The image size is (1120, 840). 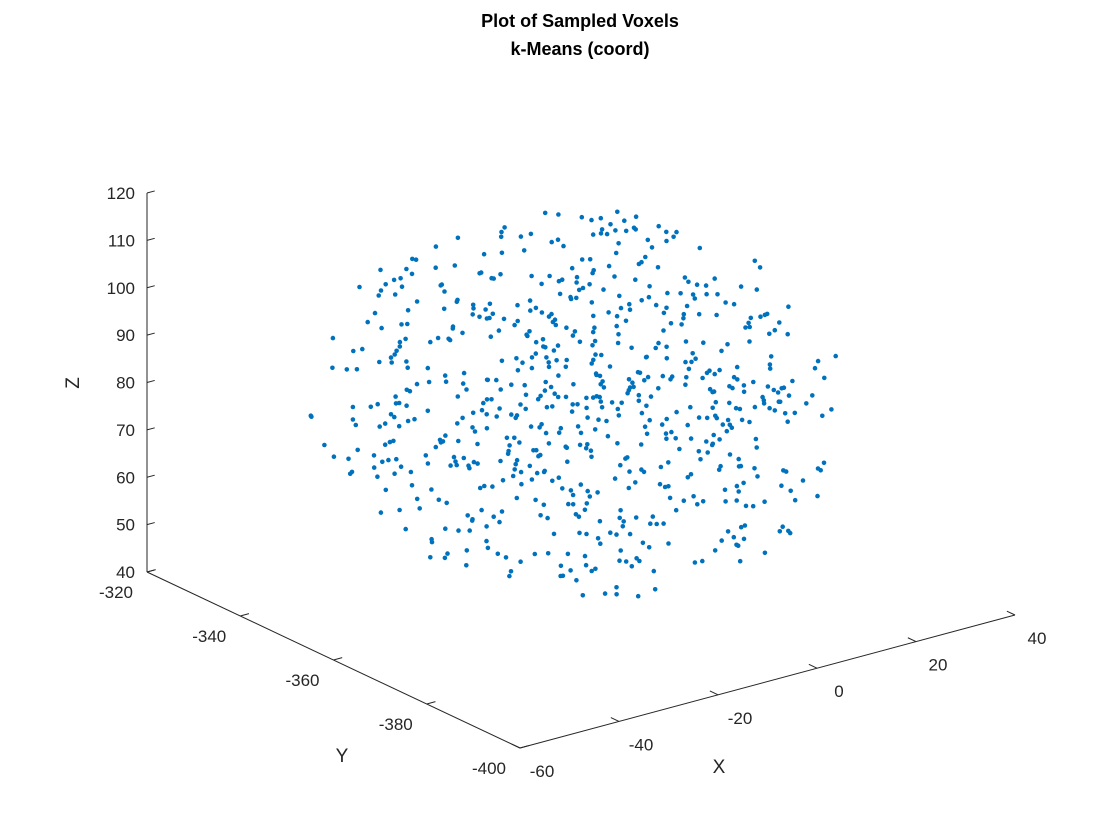 I want to click on z-tick-label: 100, so click(x=121, y=288).